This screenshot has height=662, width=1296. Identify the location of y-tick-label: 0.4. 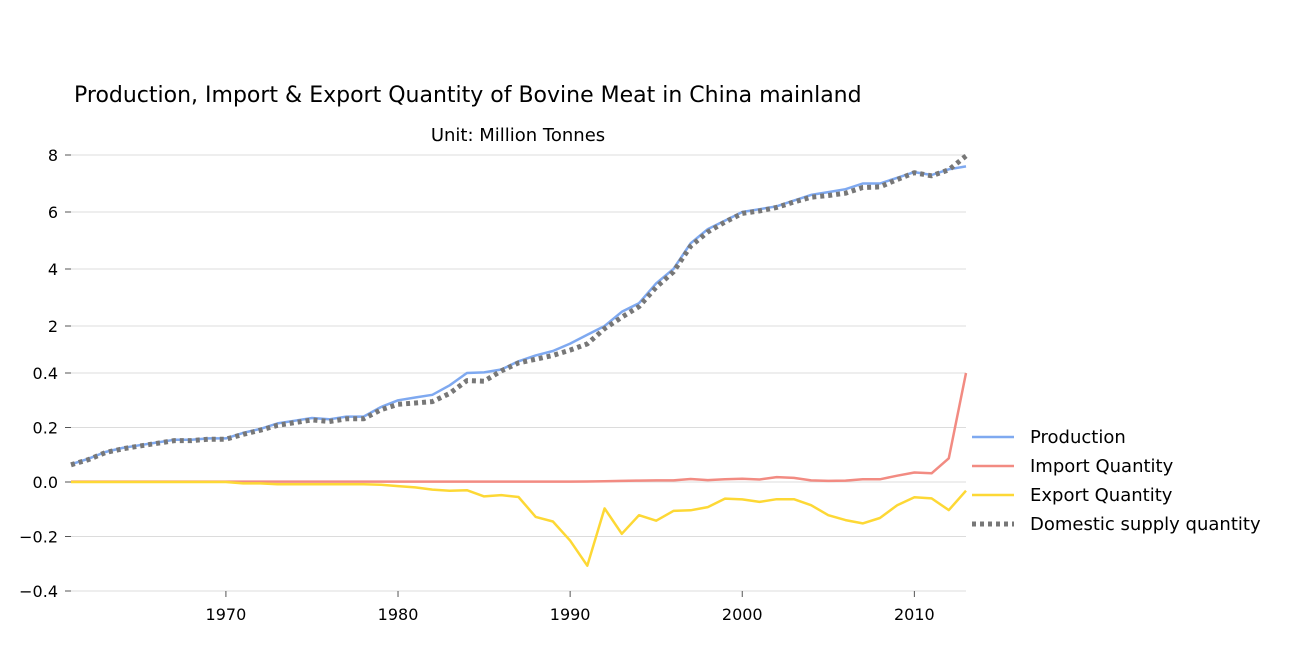
(45, 373).